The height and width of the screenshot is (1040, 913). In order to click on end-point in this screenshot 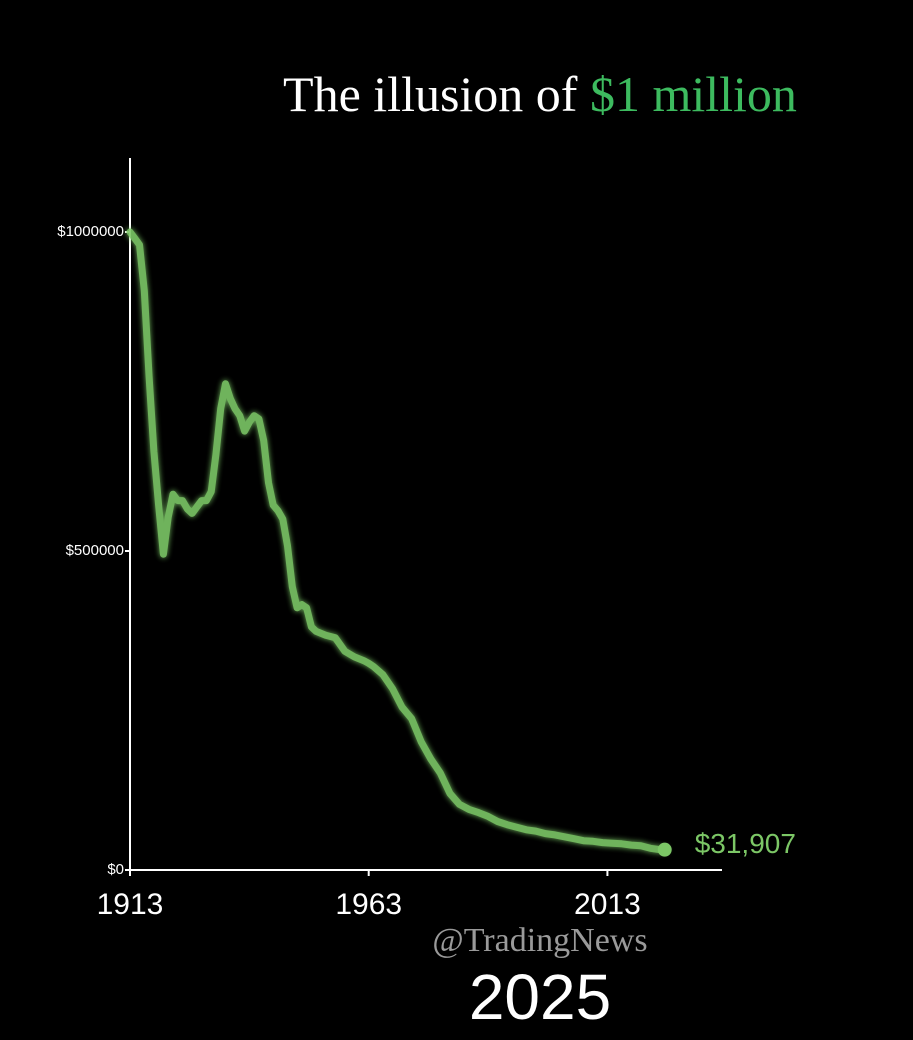, I will do `click(664, 849)`.